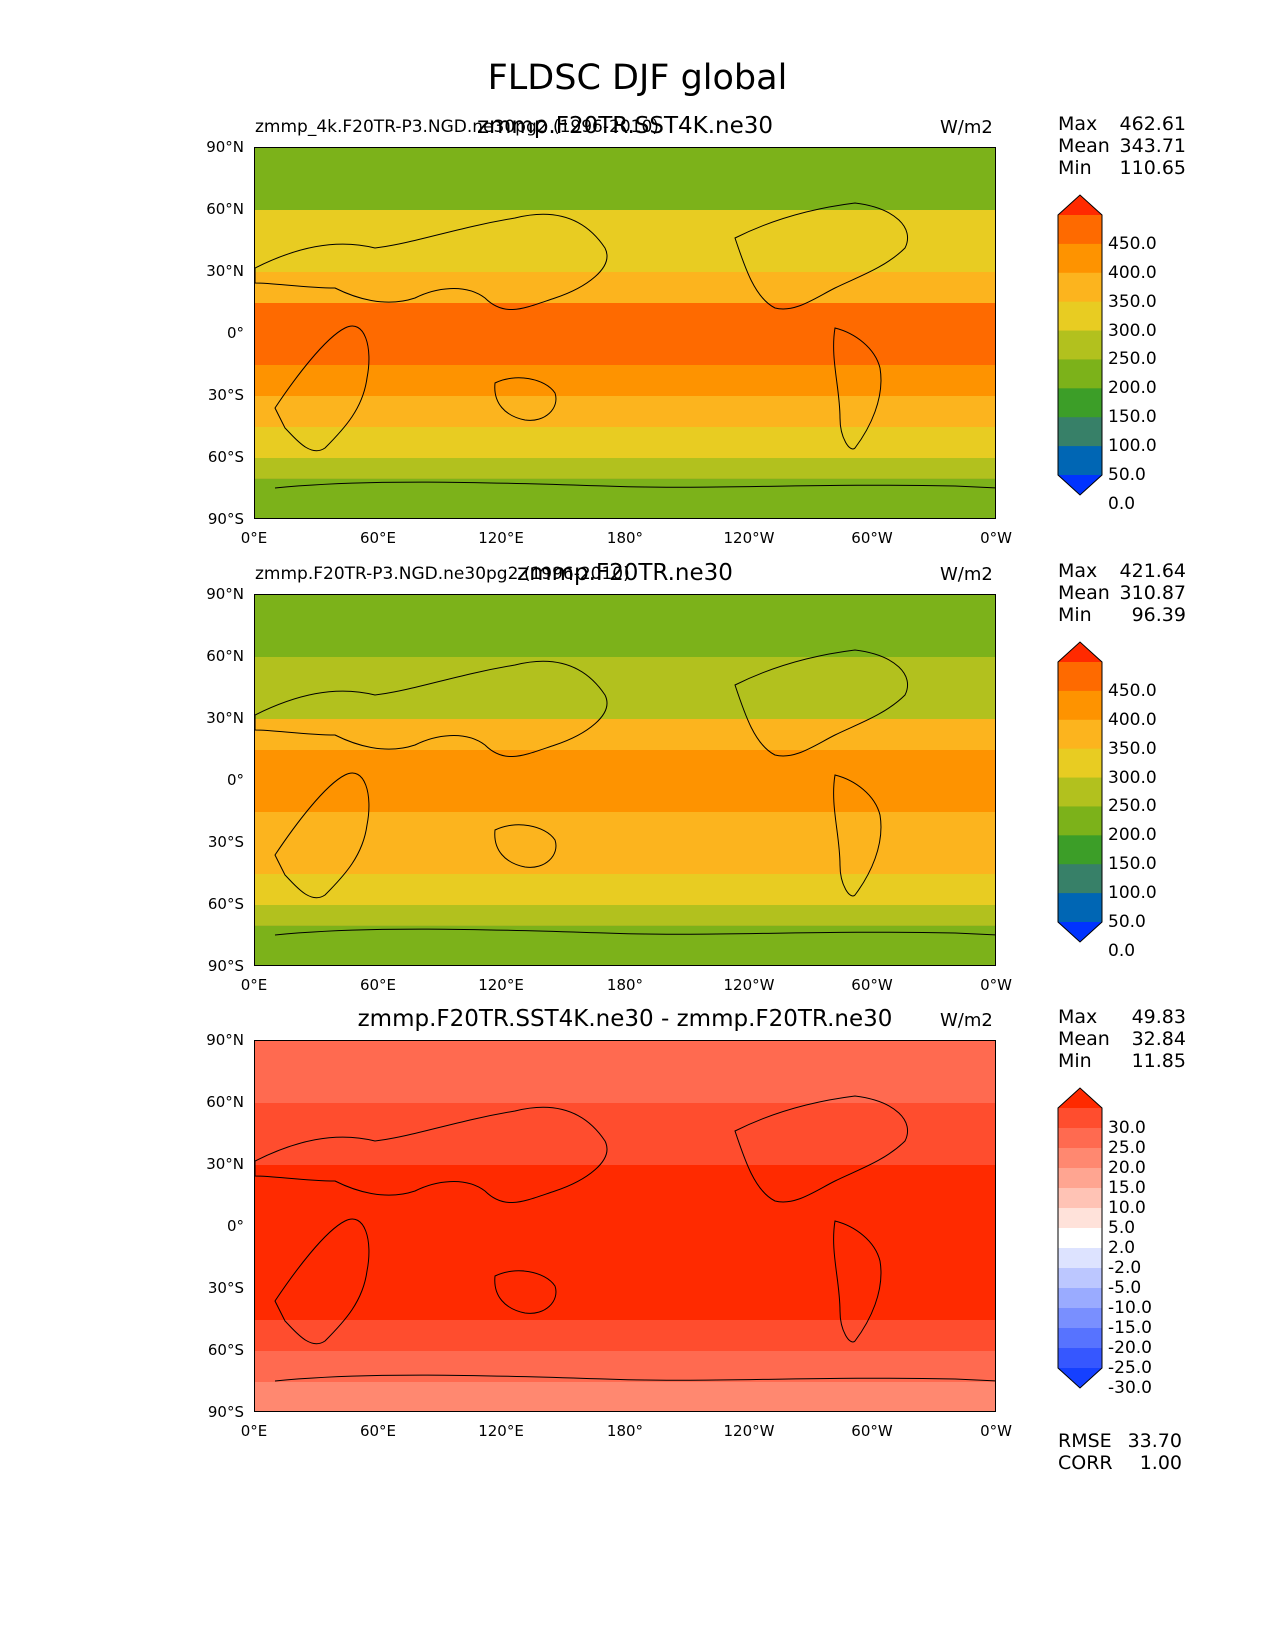  I want to click on colorbar-extend-bottom, so click(1080, 485).